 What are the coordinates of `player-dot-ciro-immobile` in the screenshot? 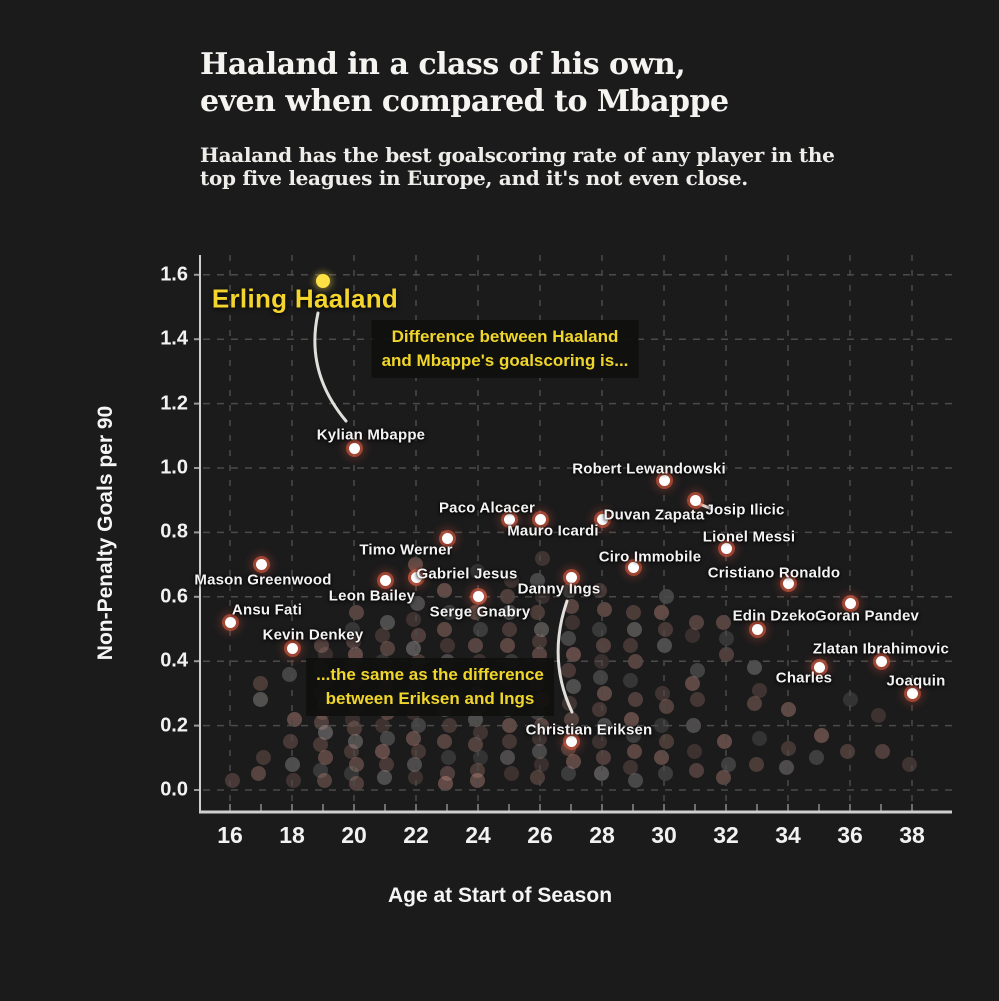 It's located at (633, 568).